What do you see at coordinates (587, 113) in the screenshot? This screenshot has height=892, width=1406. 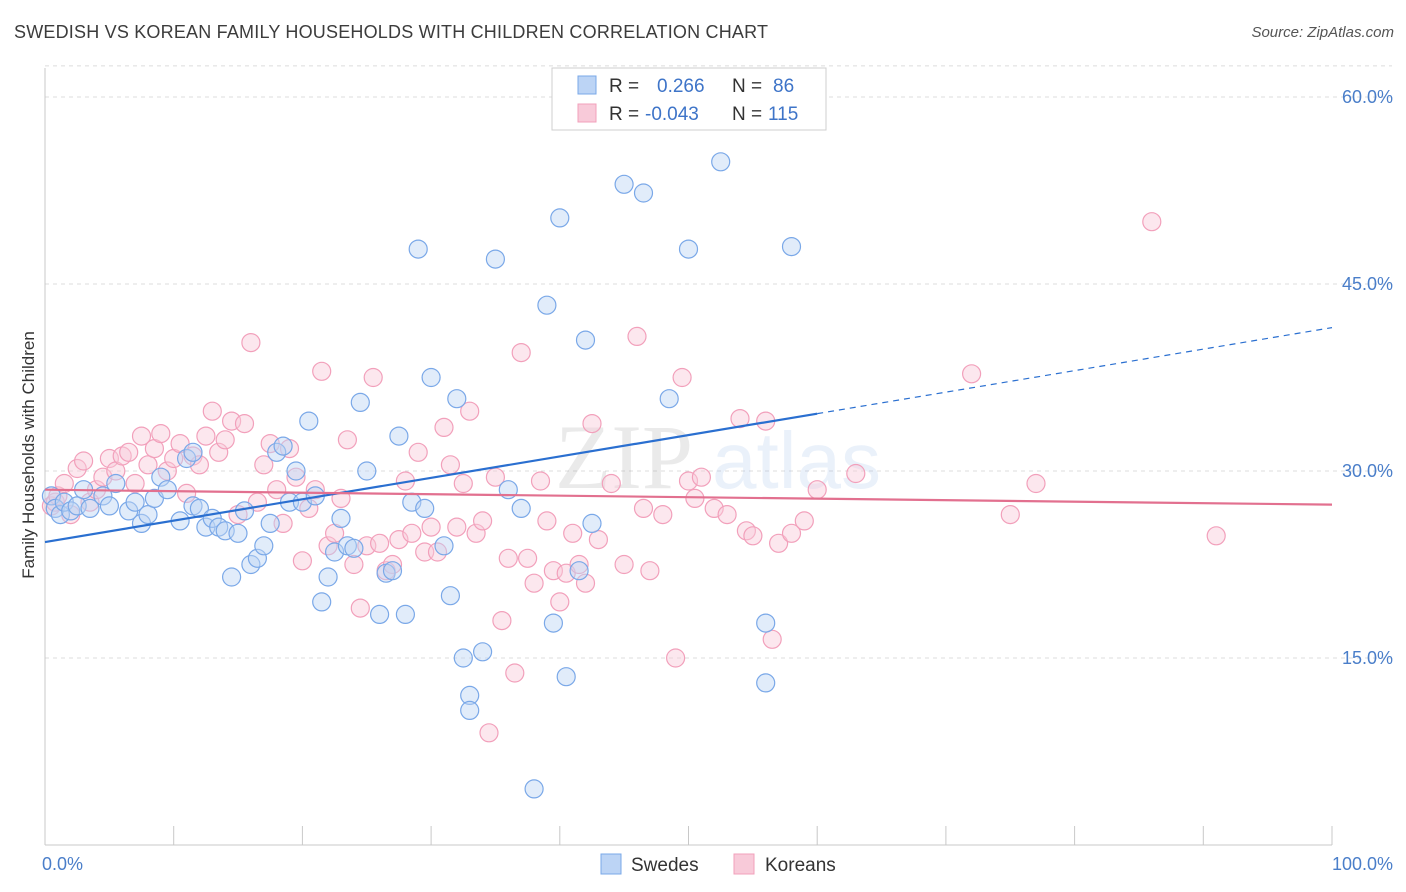 I see `legend-swatch-koreans` at bounding box center [587, 113].